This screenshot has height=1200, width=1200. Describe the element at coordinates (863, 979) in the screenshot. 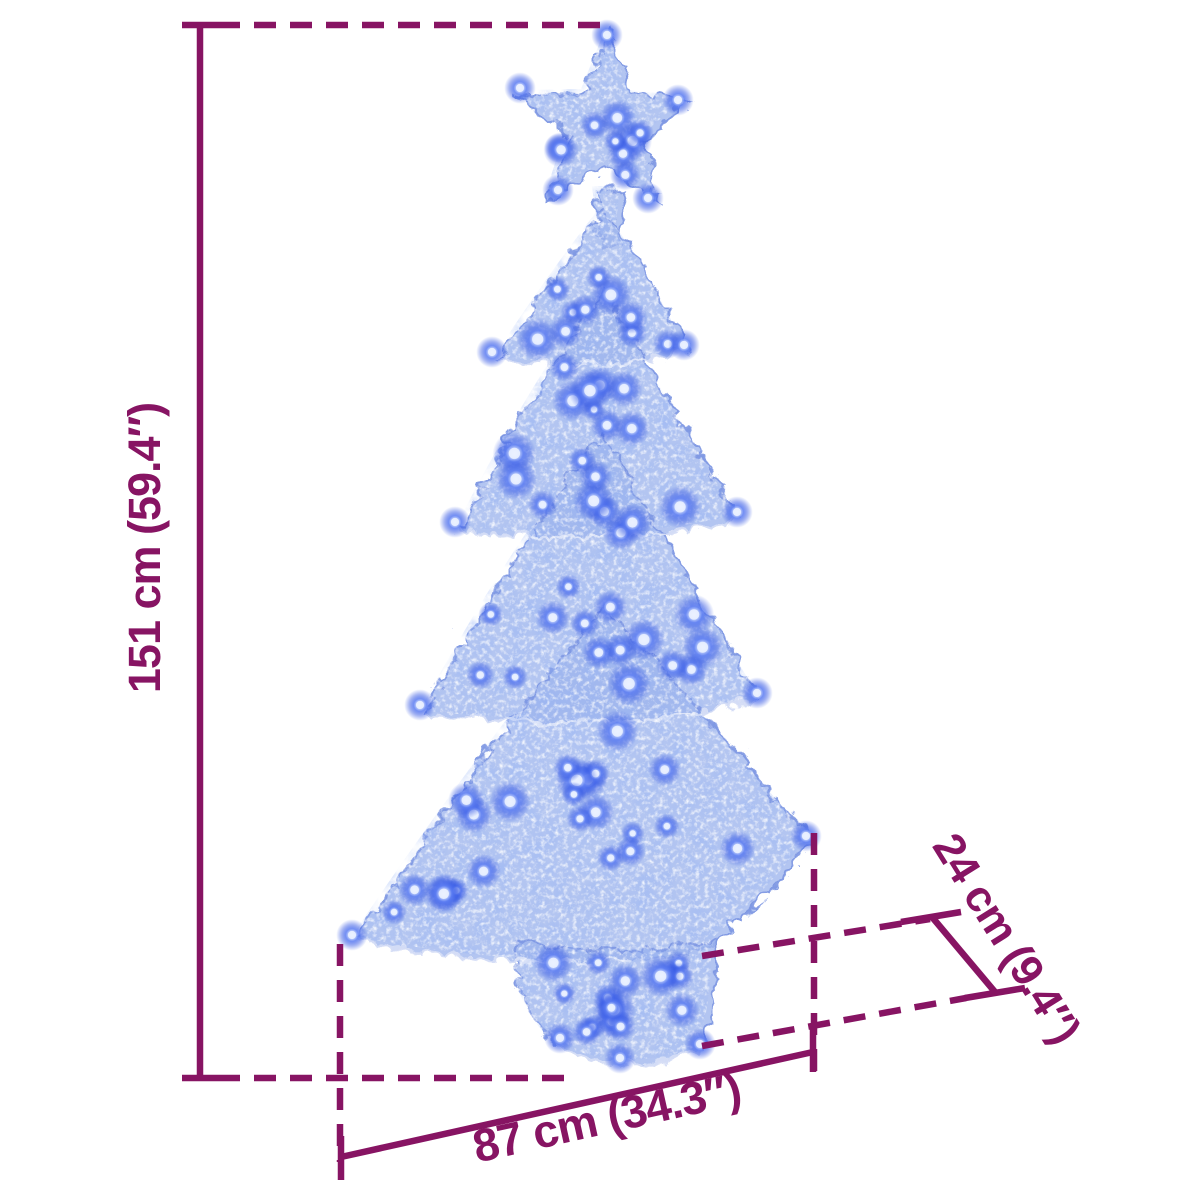

I see `depth-dimension` at that location.